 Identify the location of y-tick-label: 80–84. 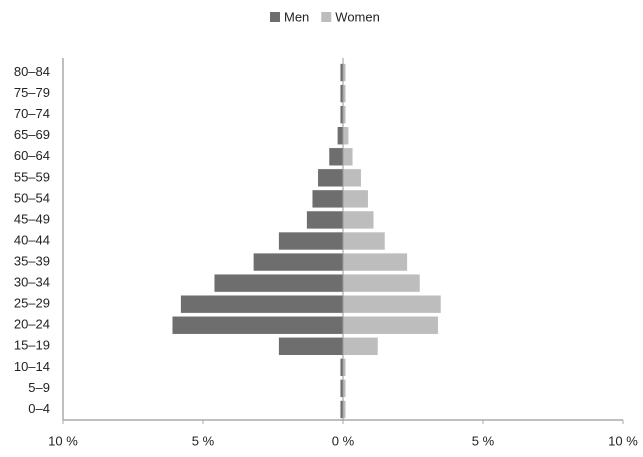
(32, 71).